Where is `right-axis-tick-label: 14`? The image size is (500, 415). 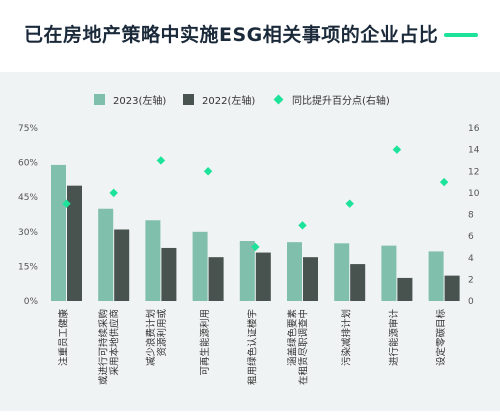 right-axis-tick-label: 14 is located at coordinates (474, 151).